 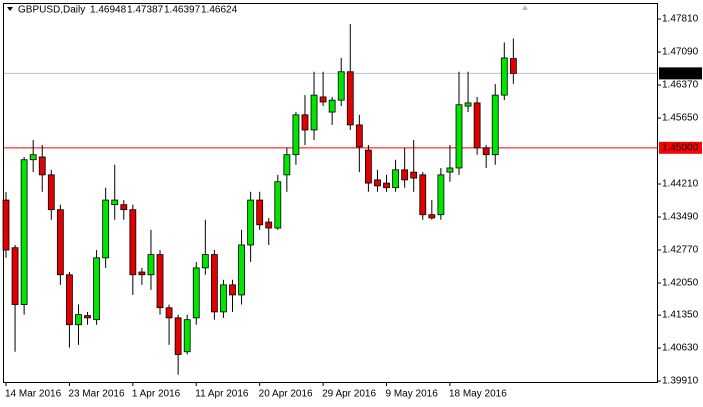 What do you see at coordinates (680, 250) in the screenshot?
I see `y-tick-label: 1.42770` at bounding box center [680, 250].